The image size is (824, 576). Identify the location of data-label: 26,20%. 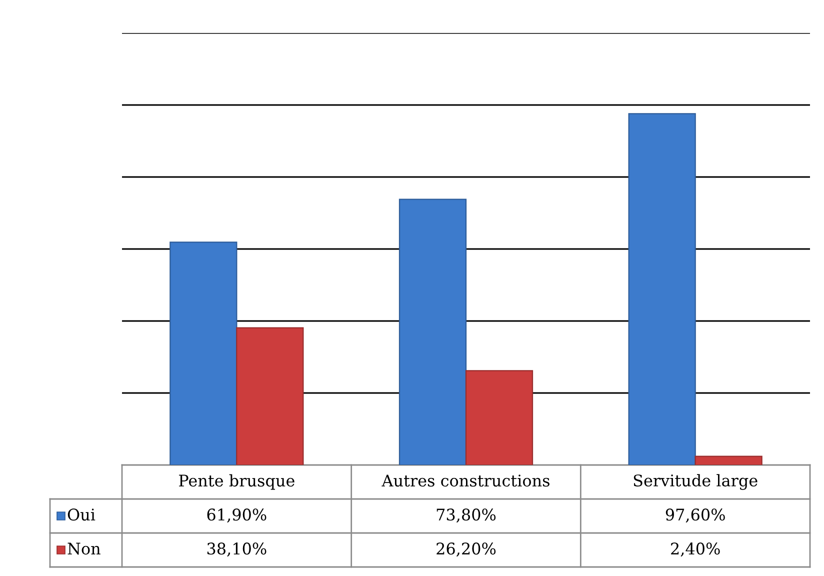
(466, 549).